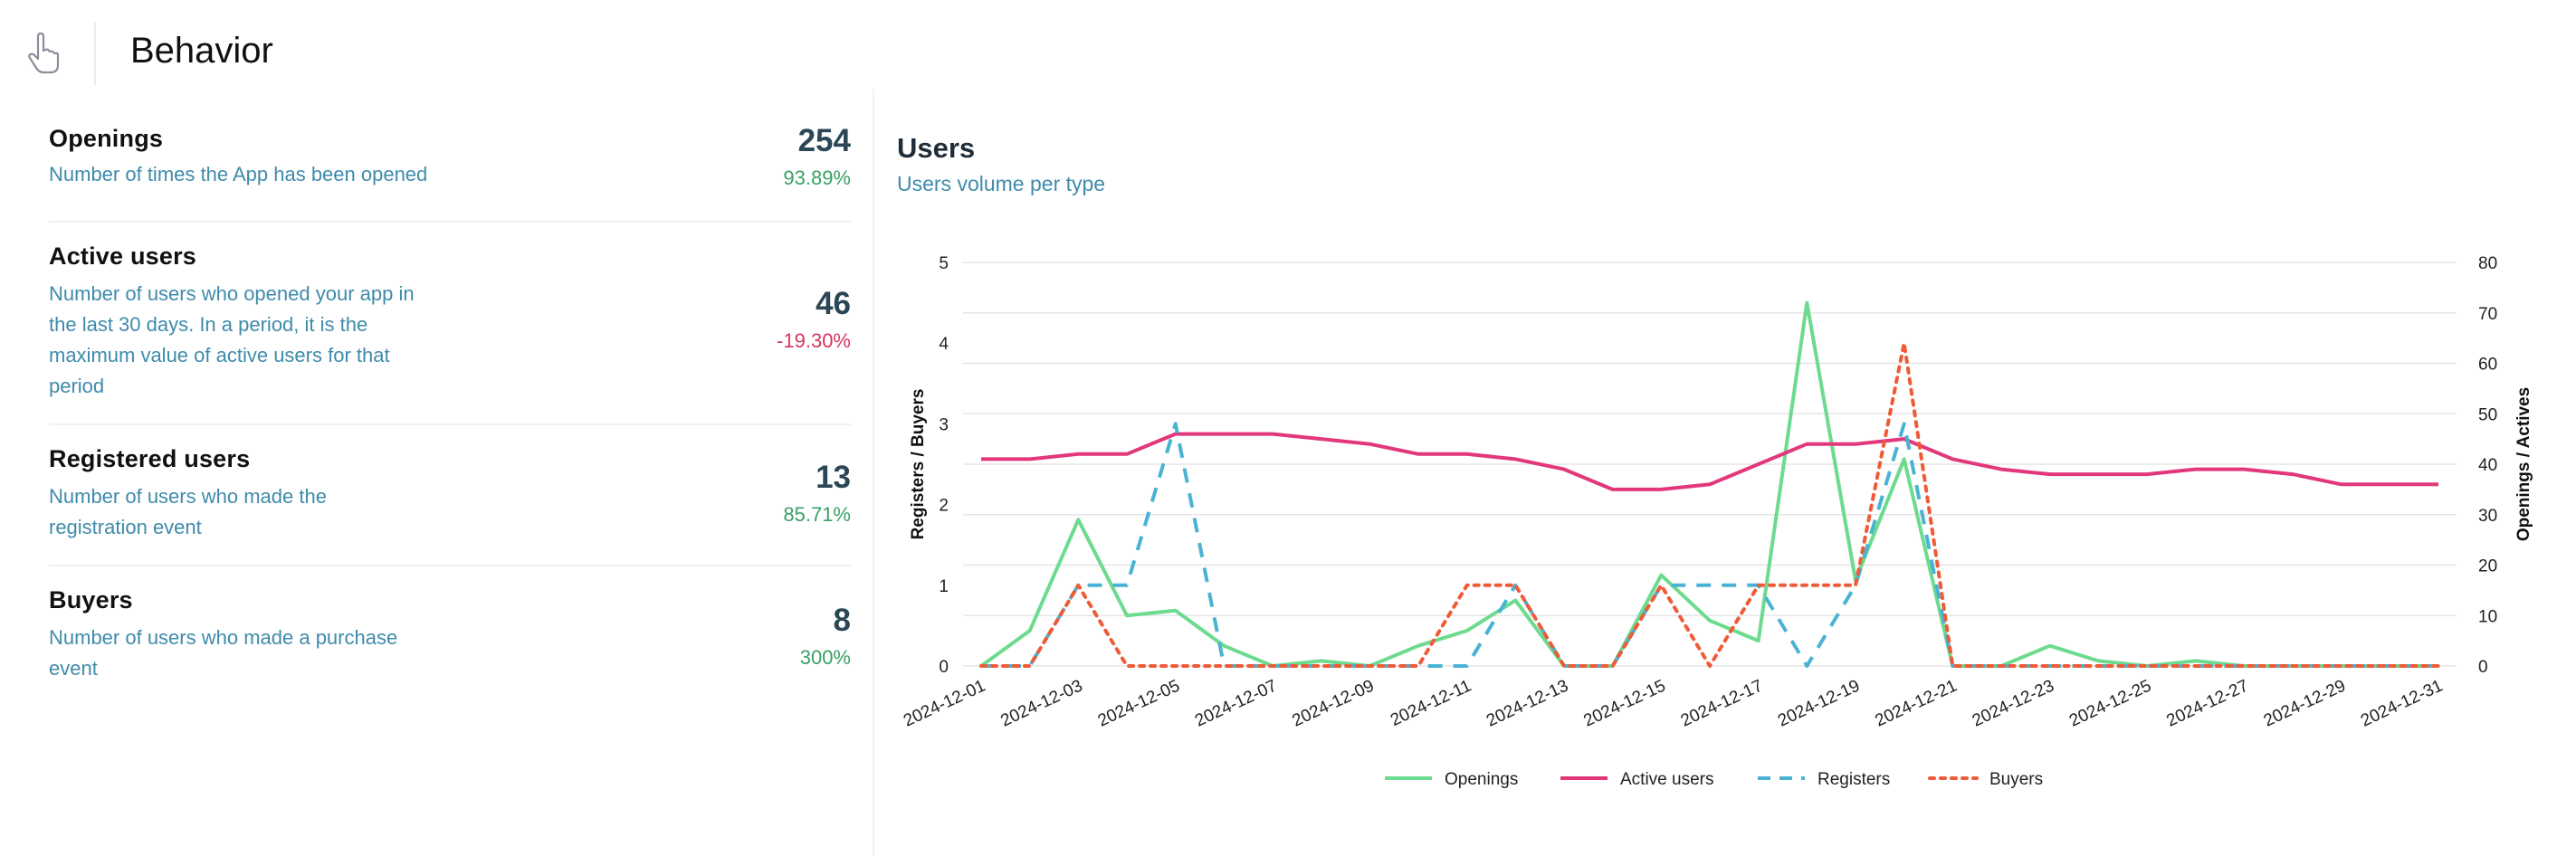 Image resolution: width=2576 pixels, height=856 pixels. Describe the element at coordinates (2524, 464) in the screenshot. I see `y-right-axis-title: Openings / Actives` at that location.